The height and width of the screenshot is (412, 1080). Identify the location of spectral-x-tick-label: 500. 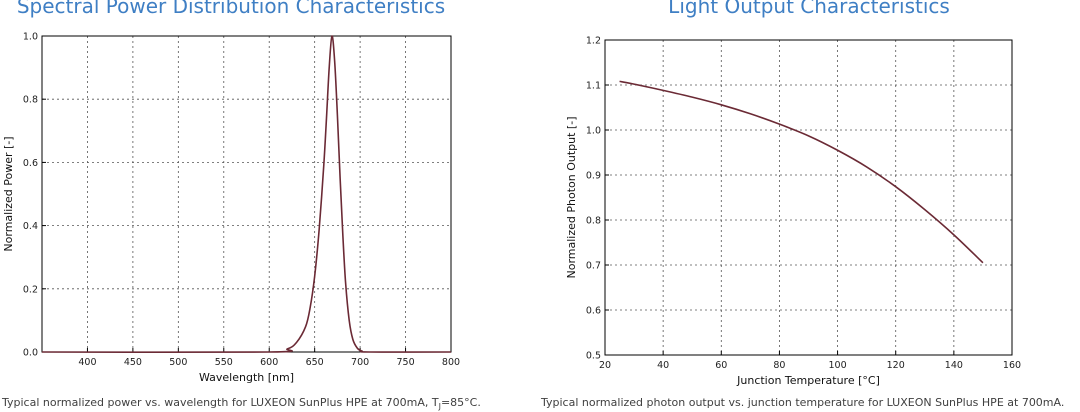
(178, 362).